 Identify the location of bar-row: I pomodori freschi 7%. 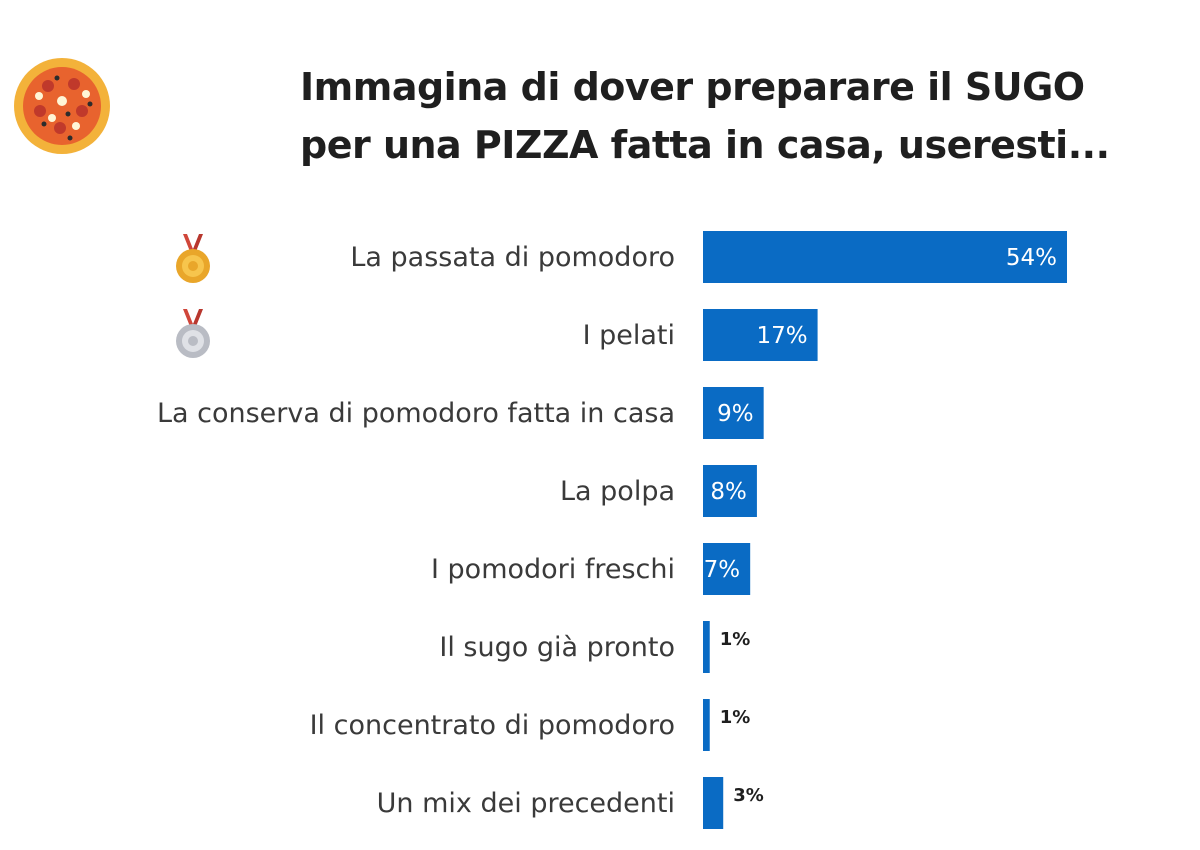
(591, 569).